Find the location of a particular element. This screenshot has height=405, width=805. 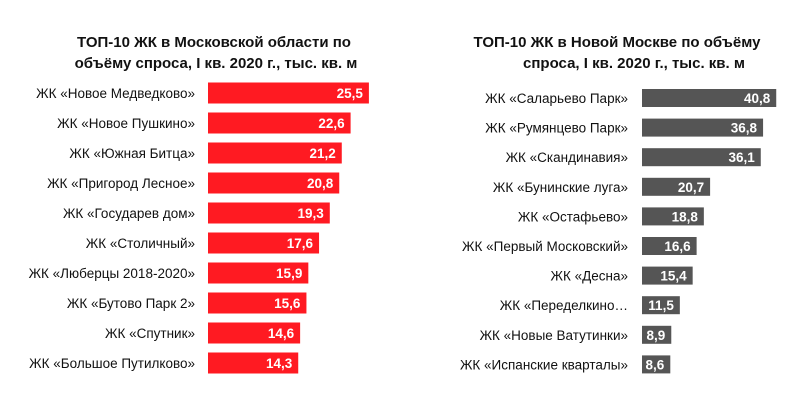

category-label: ЖК «Государев дом» is located at coordinates (129, 213).